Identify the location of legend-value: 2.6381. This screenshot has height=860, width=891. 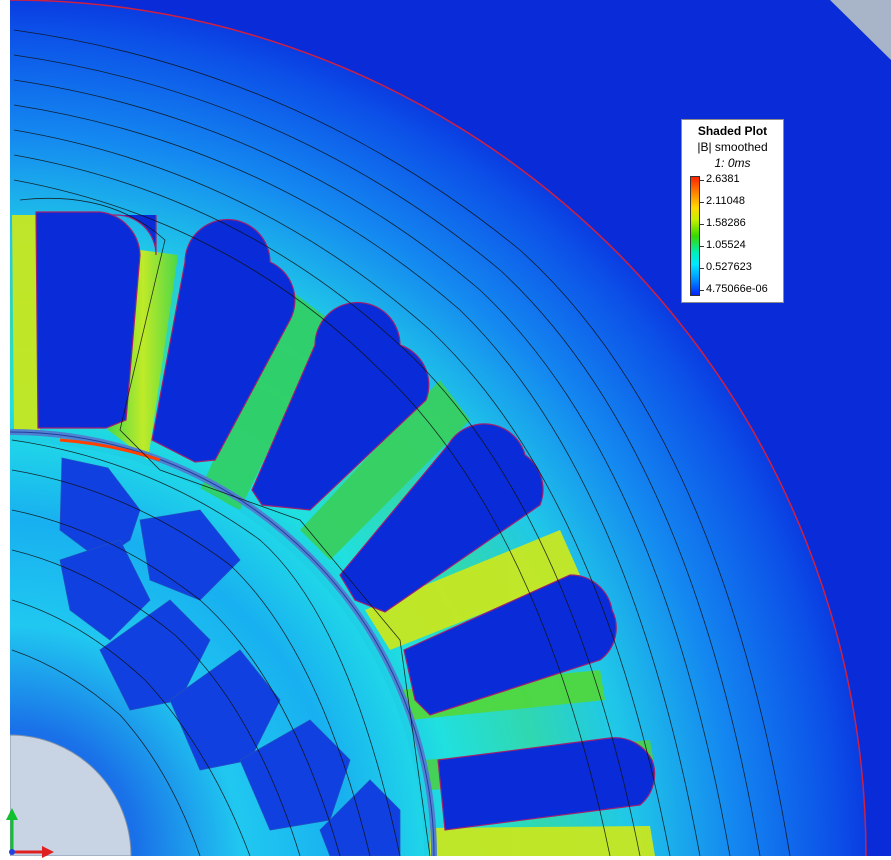
(723, 179).